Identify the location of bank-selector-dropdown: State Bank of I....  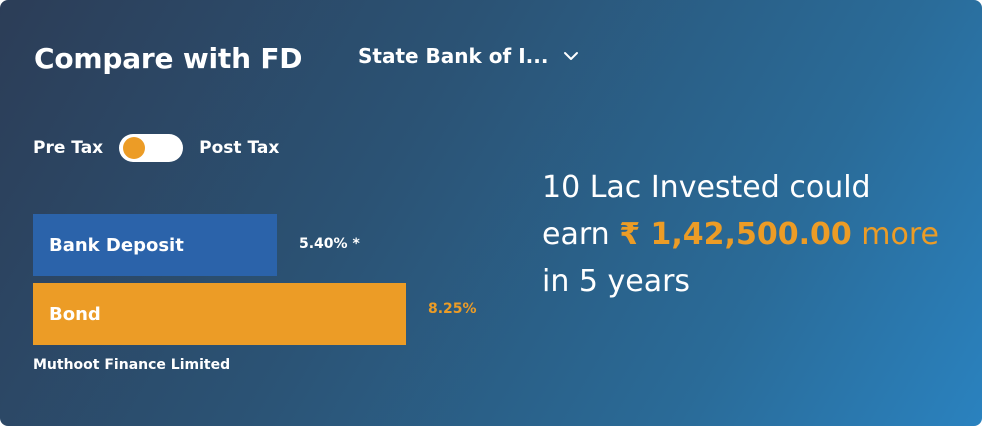
(469, 56).